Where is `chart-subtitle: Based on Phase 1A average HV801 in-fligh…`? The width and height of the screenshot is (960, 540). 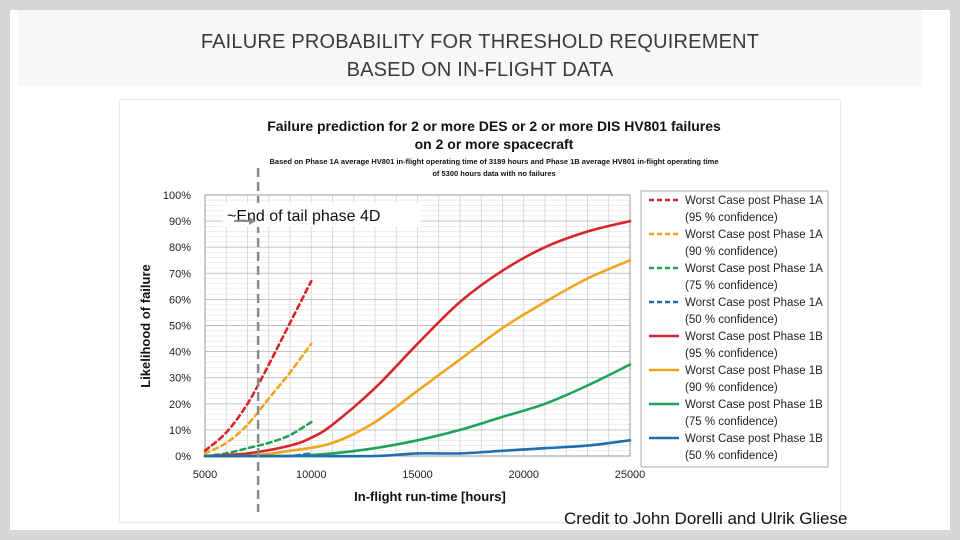 chart-subtitle: Based on Phase 1A average HV801 in-fligh… is located at coordinates (493, 161).